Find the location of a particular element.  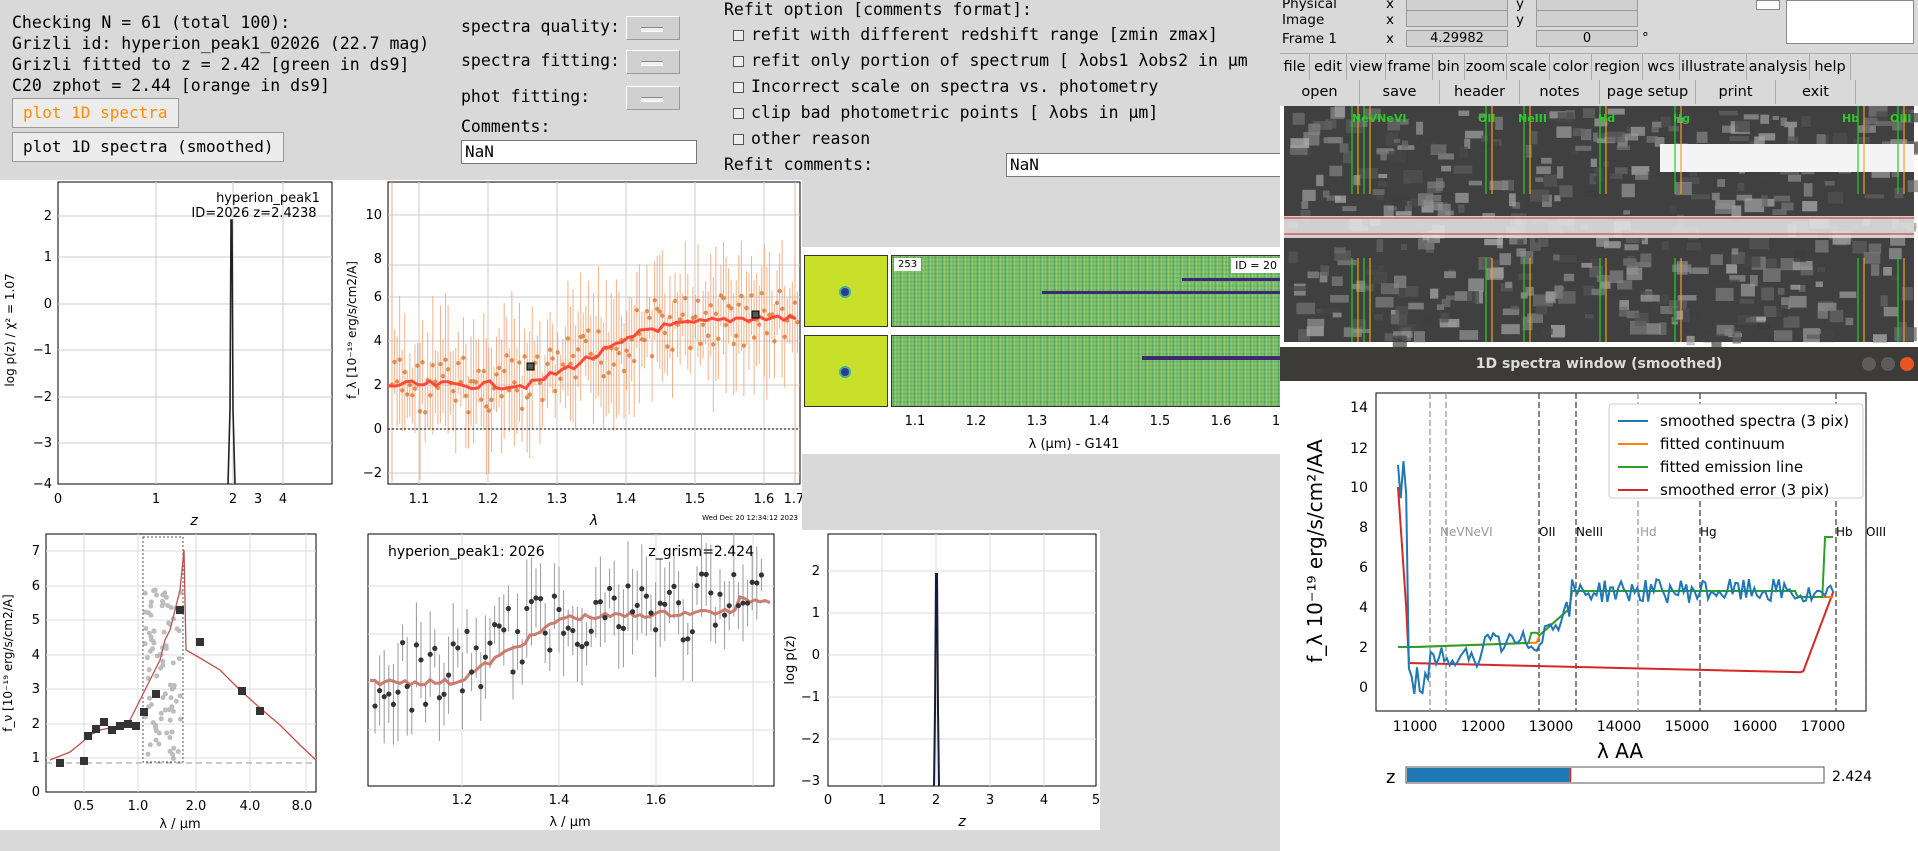

info-line-4: C20 zphot = 2.44 [orange in ds9] is located at coordinates (171, 85).